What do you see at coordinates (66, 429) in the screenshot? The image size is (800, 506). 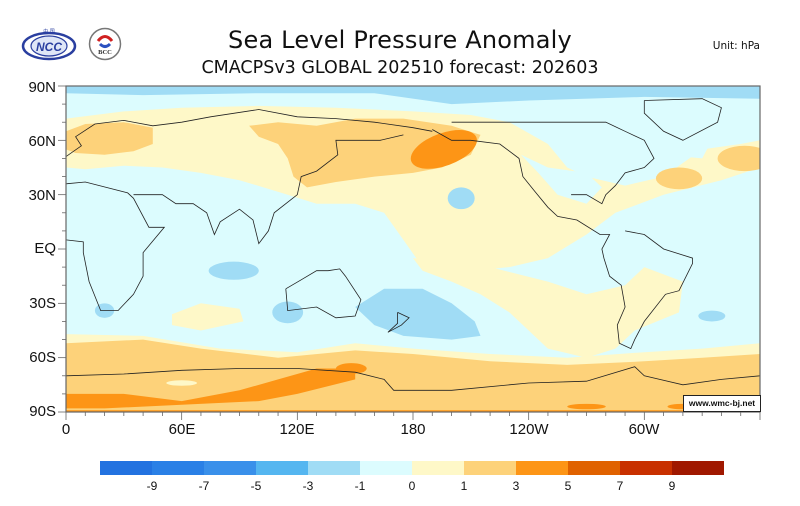 I see `x-tick-label: 0` at bounding box center [66, 429].